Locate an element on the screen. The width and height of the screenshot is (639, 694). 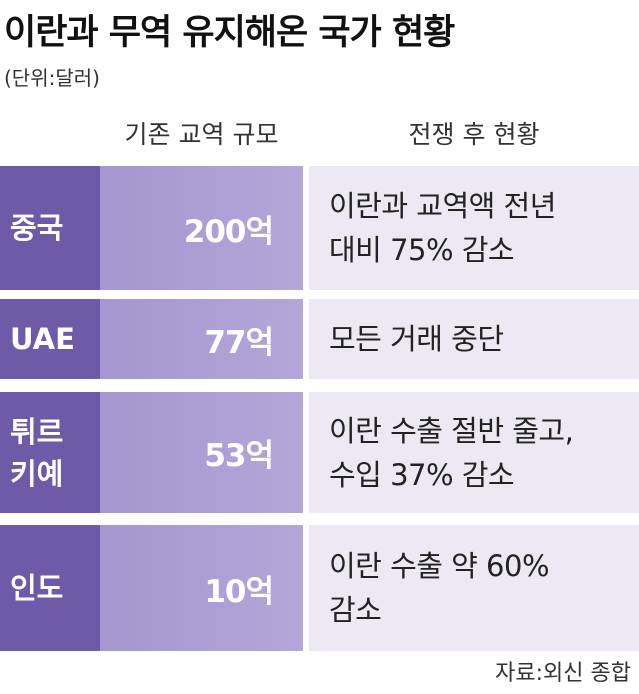
country-cell: 인도 is located at coordinates (50, 588).